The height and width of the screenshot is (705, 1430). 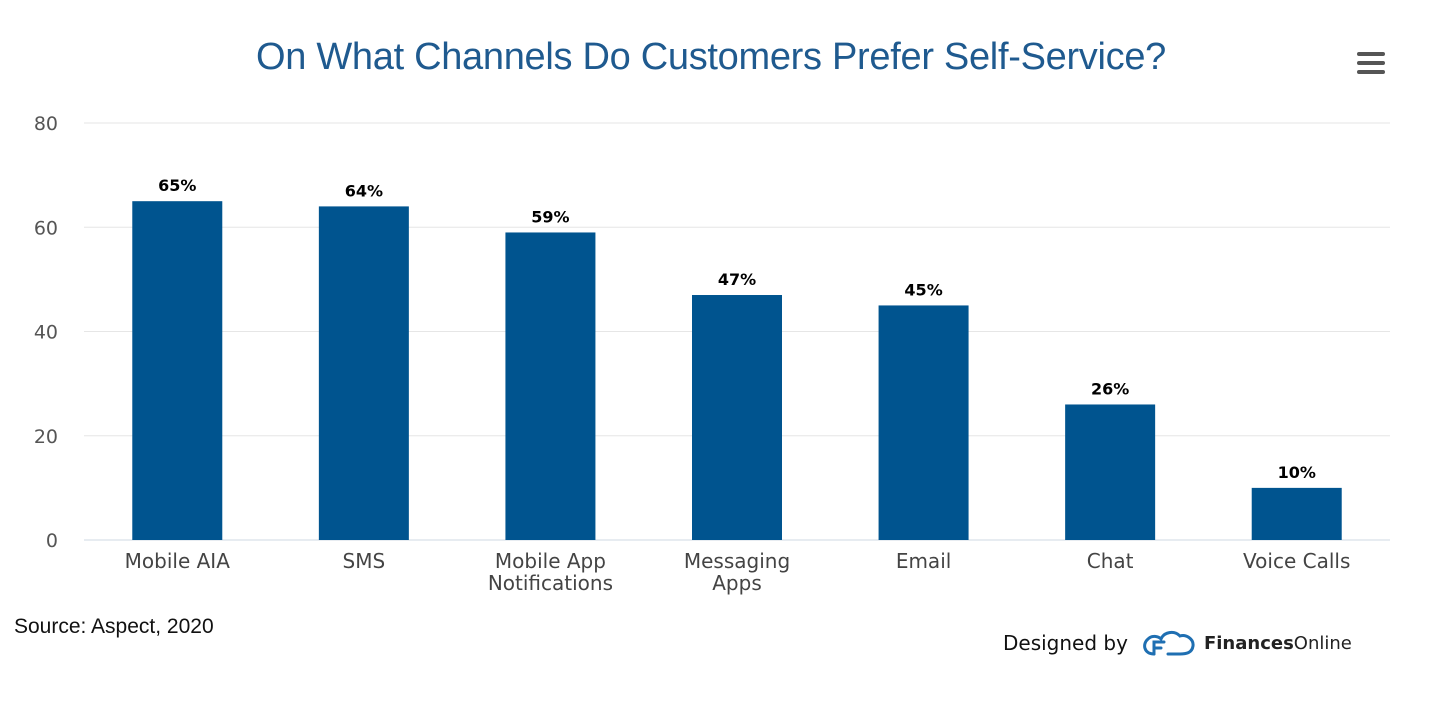 I want to click on x-tick-label: SMS, so click(x=364, y=561).